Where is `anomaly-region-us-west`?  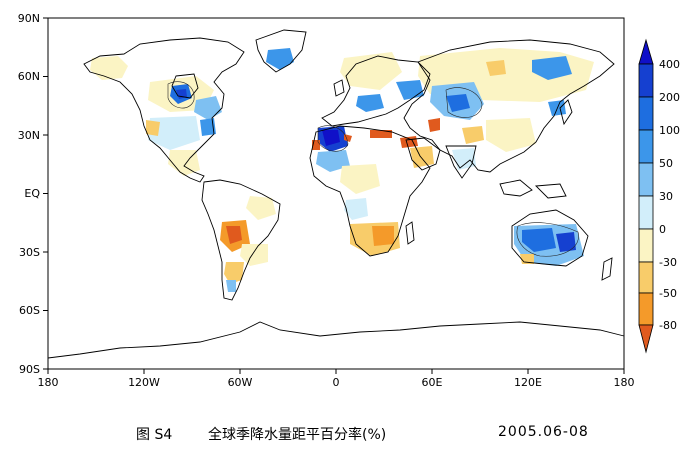 anomaly-region-us-west is located at coordinates (153, 128).